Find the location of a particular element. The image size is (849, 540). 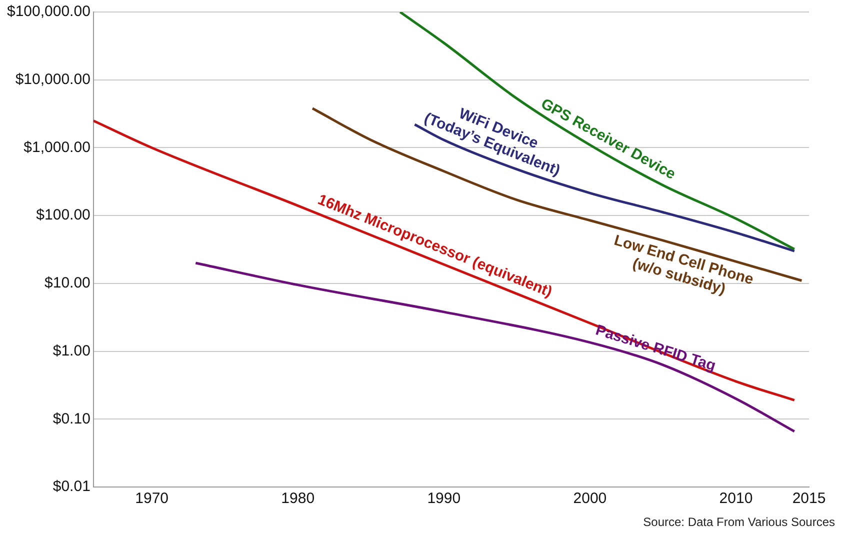

y-tick-label: $1,000.00 is located at coordinates (57, 147).